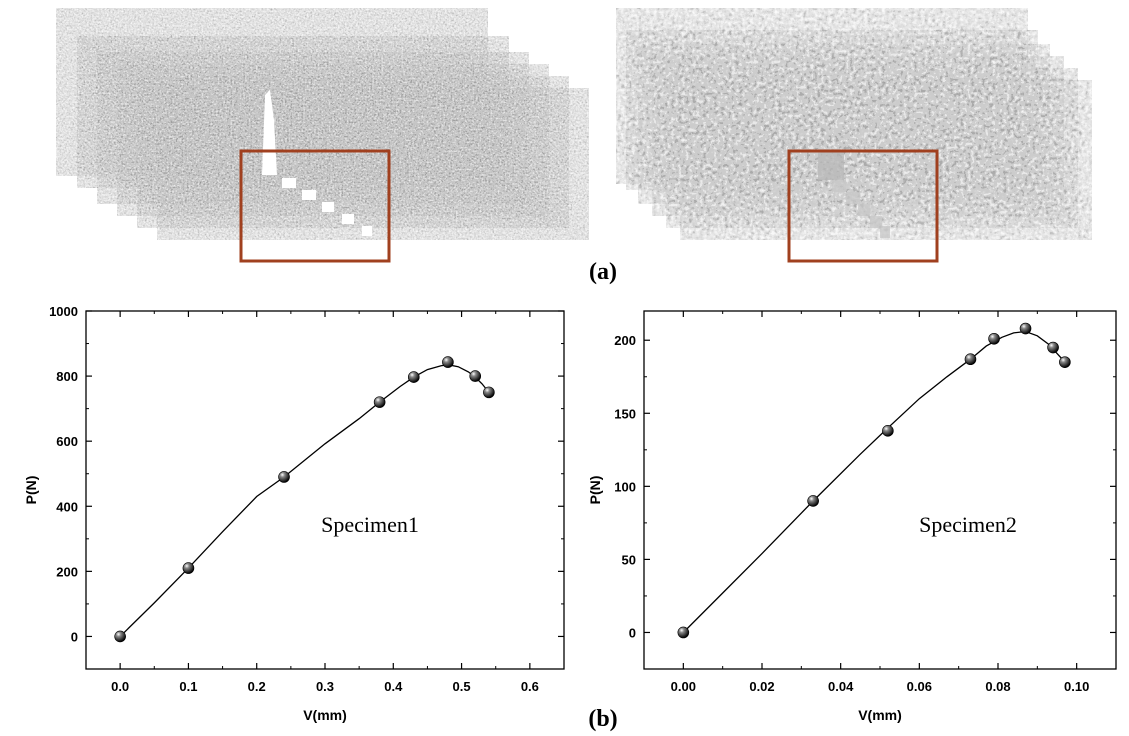 The width and height of the screenshot is (1129, 736). I want to click on x-tick-label: 0.10, so click(1076, 686).